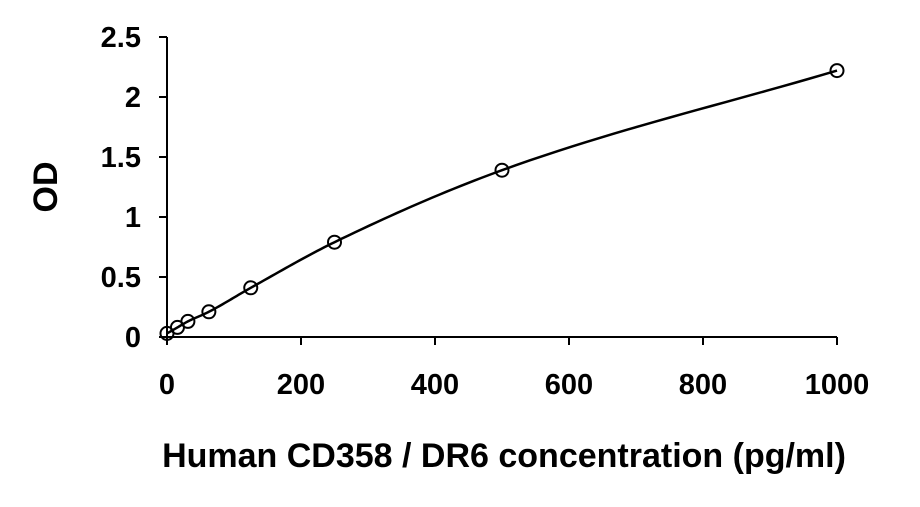  What do you see at coordinates (46, 187) in the screenshot?
I see `y-axis-title: OD` at bounding box center [46, 187].